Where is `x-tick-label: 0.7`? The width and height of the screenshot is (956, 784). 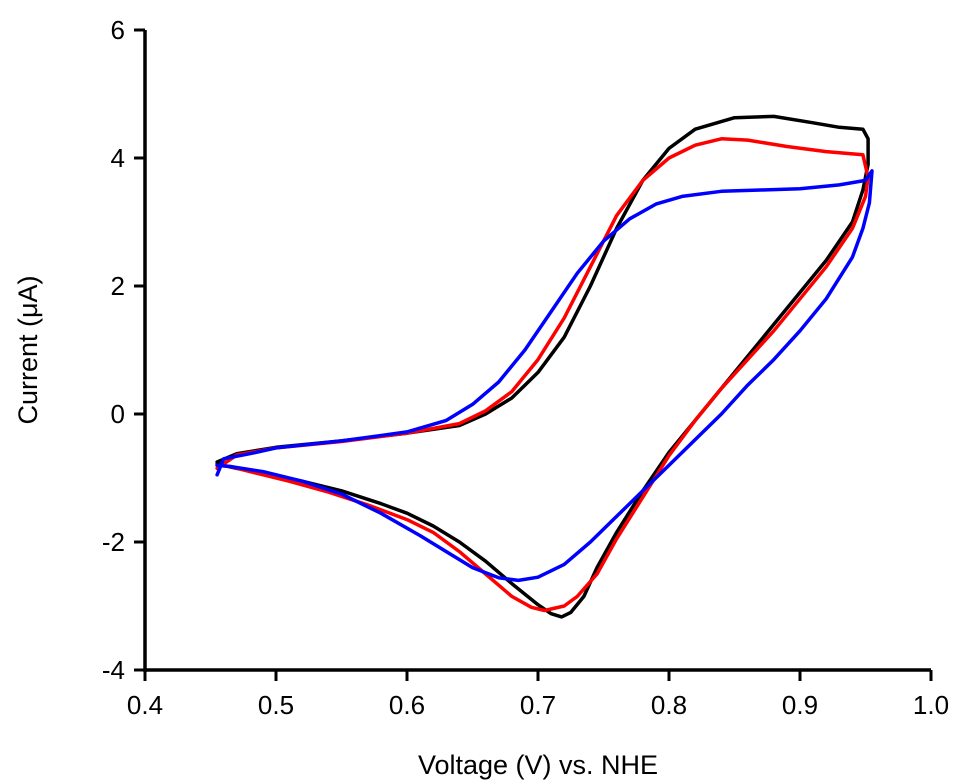 x-tick-label: 0.7 is located at coordinates (538, 705).